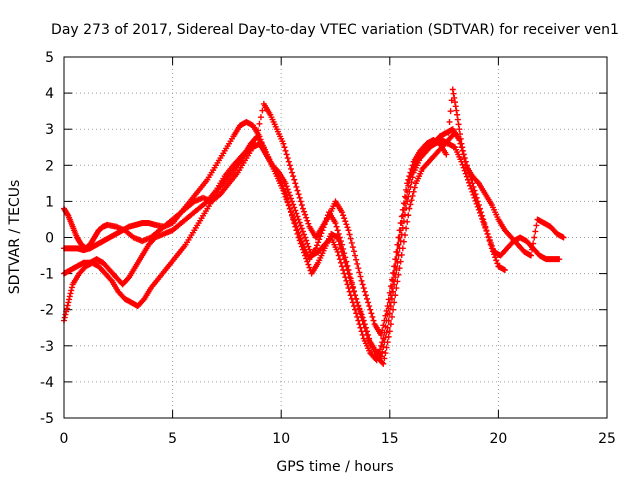 This screenshot has height=480, width=640. I want to click on x-axis-label: GPS time / hours, so click(334, 467).